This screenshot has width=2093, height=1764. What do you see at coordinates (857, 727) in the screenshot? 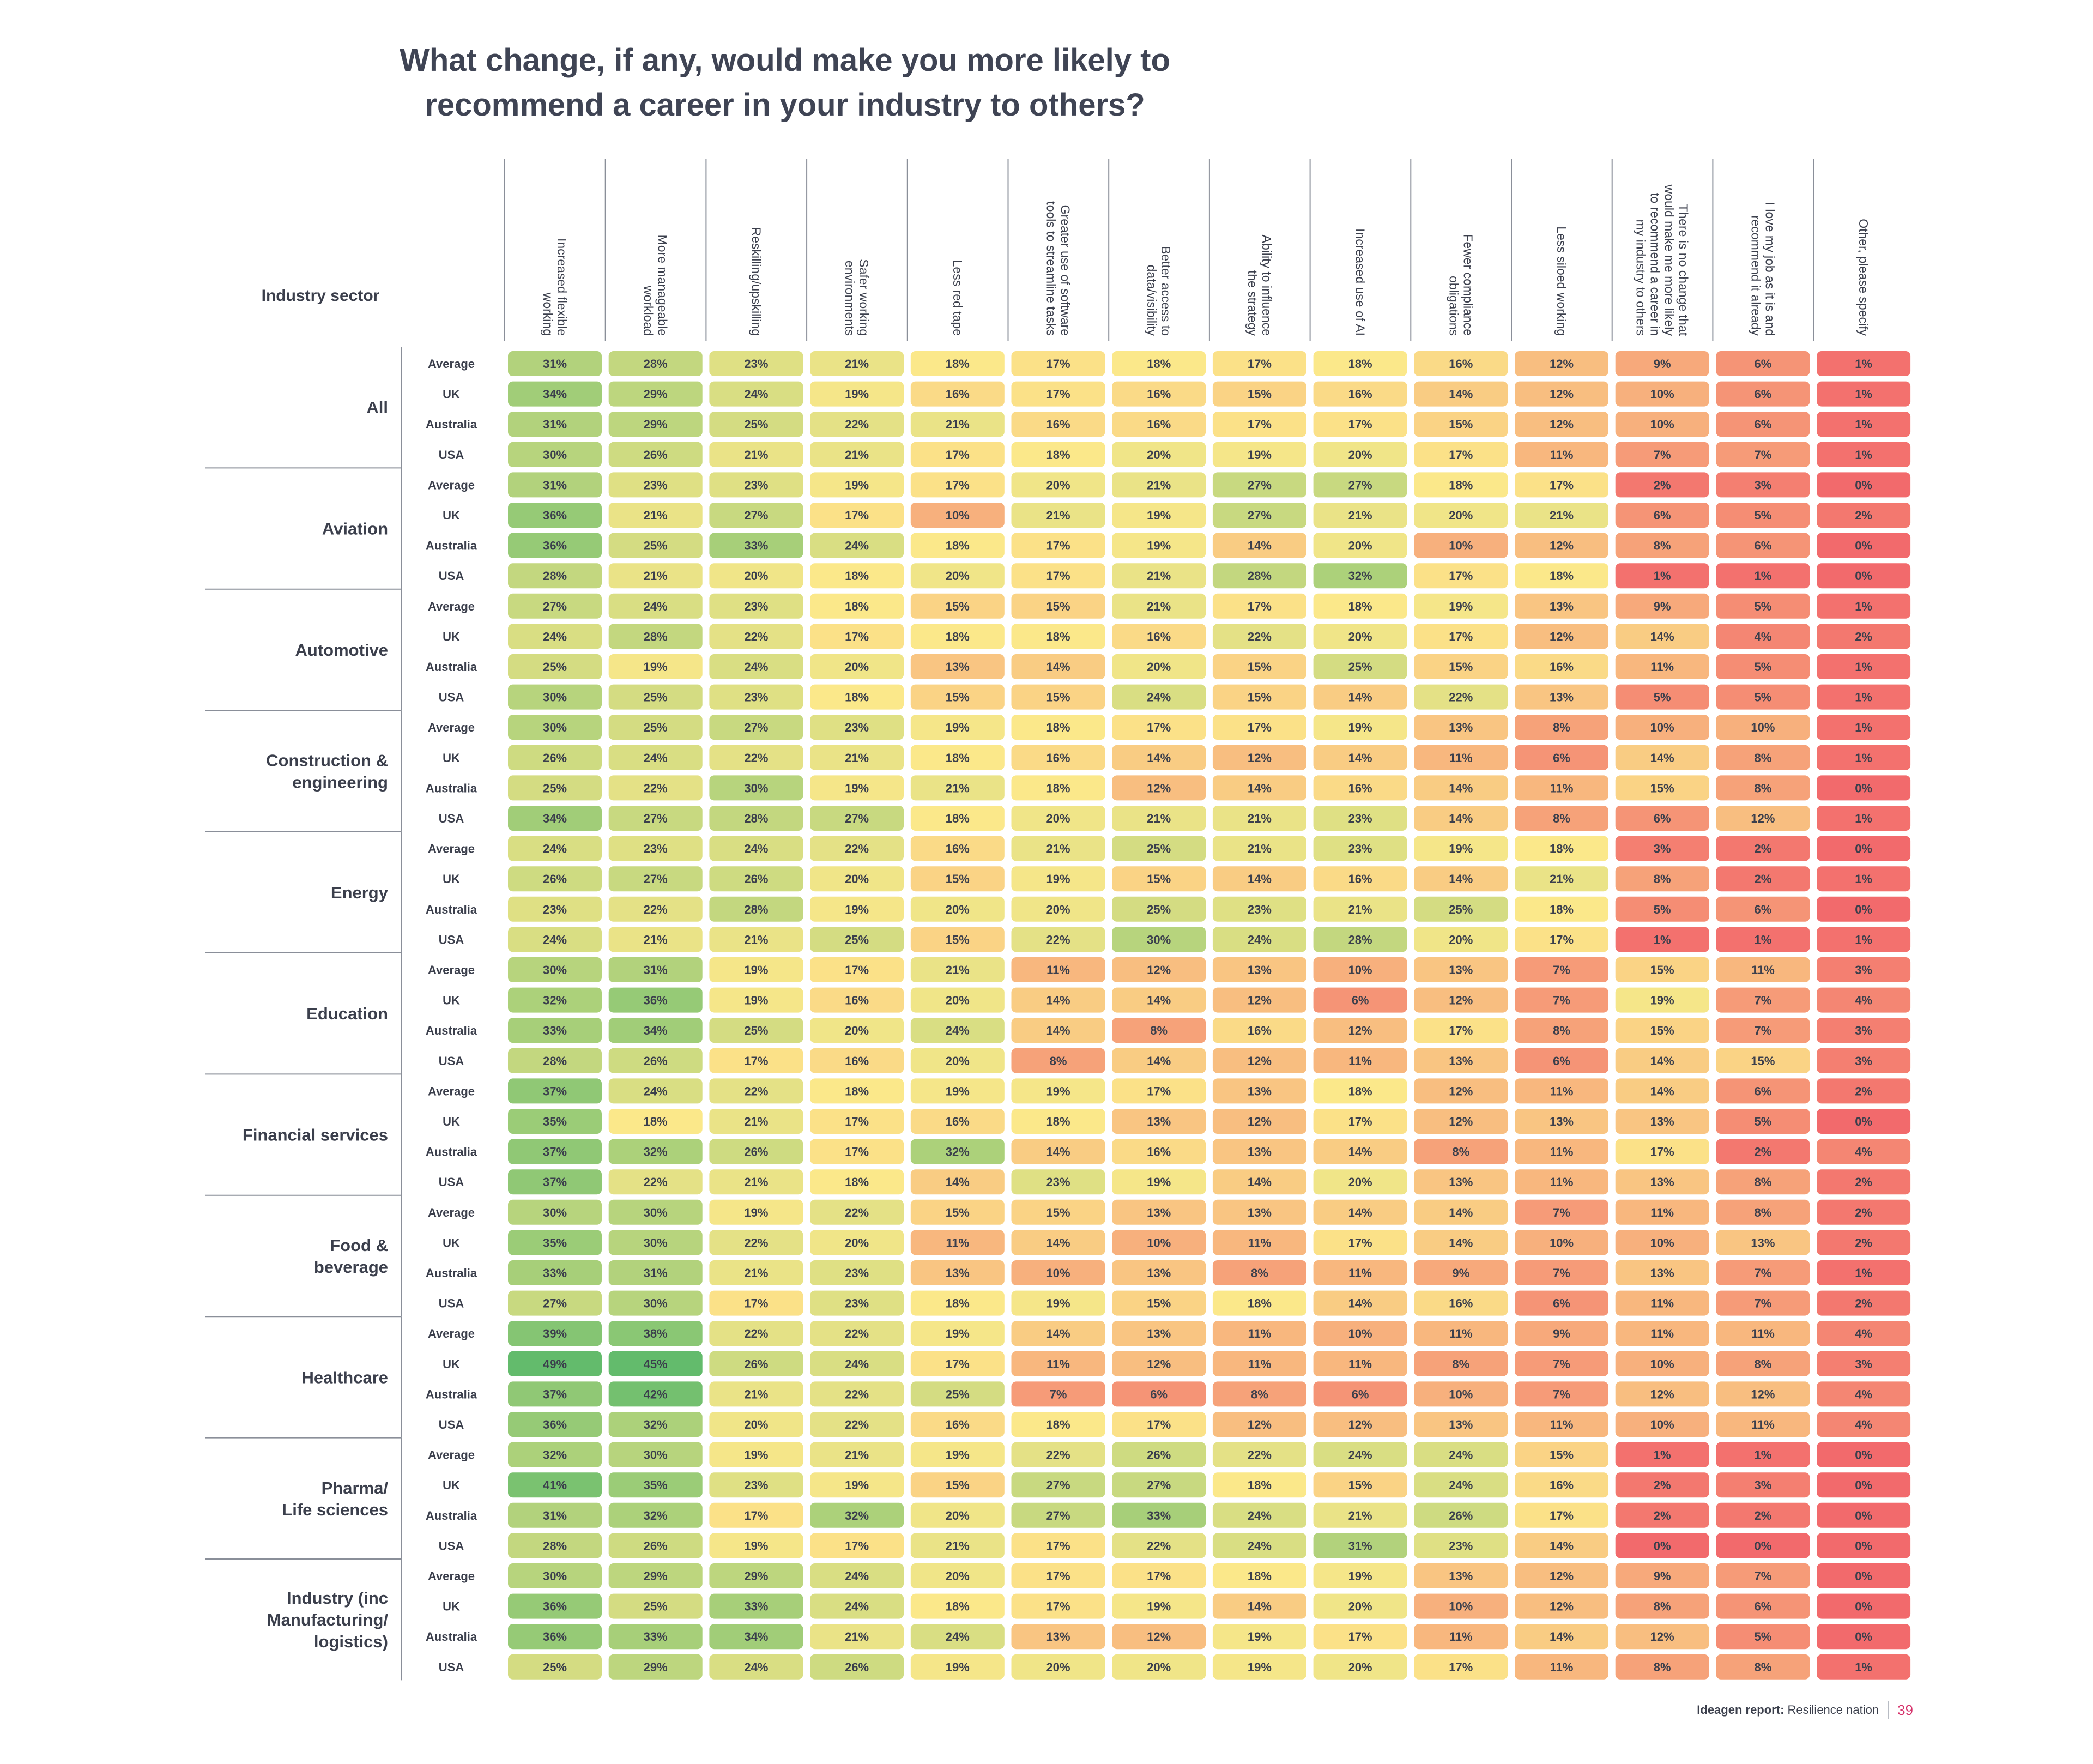
I see `cell-value-label: 23%` at bounding box center [857, 727].